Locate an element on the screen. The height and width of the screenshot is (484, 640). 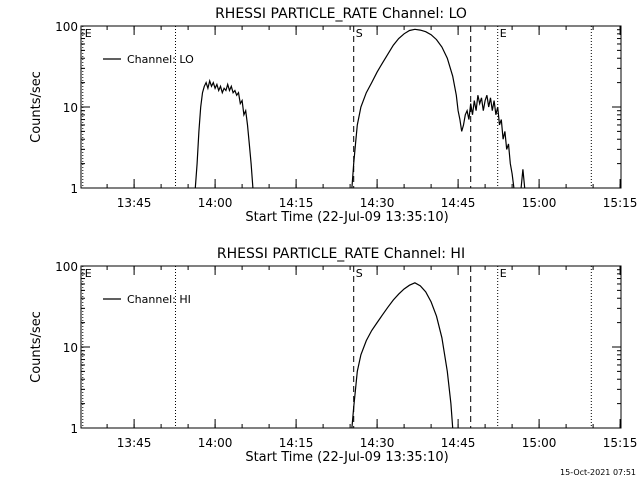
chart-title: RHESSI PARTICLE_RATE Channel: LO is located at coordinates (341, 14).